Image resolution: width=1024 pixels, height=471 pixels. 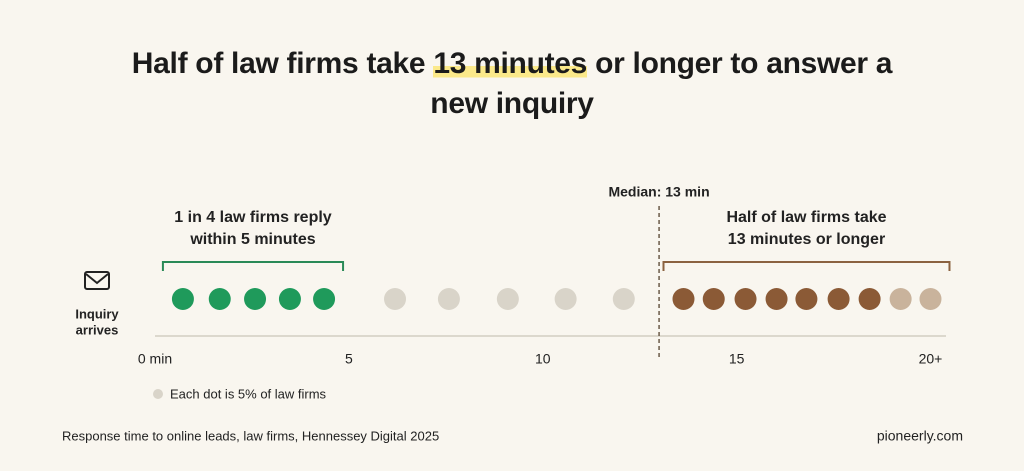 What do you see at coordinates (248, 393) in the screenshot?
I see `legend-text: Each dot is 5% of law firms` at bounding box center [248, 393].